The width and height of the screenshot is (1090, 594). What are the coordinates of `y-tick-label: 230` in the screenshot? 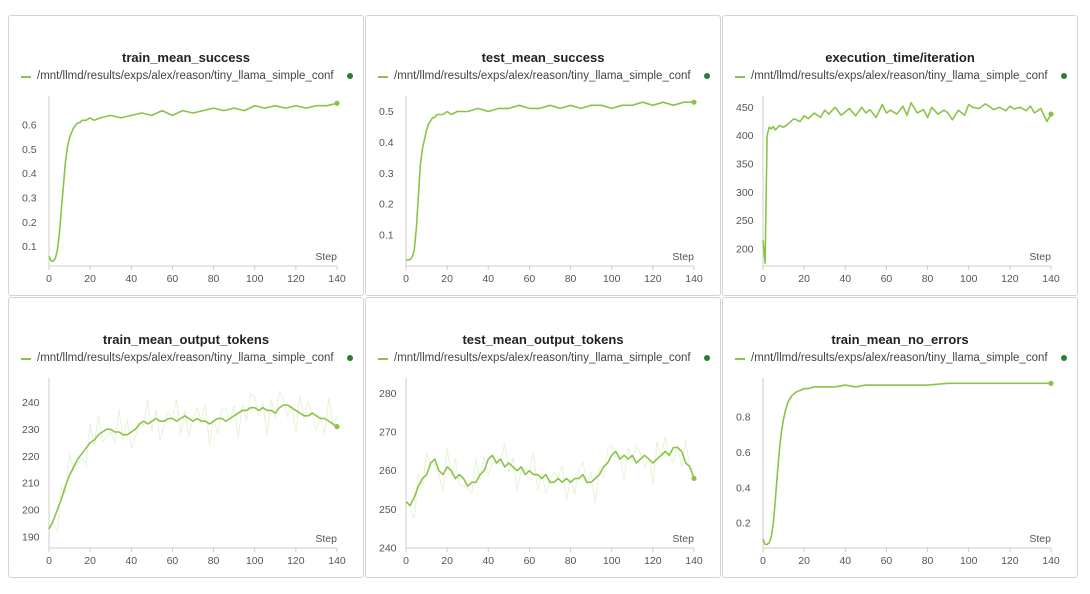 It's located at (31, 430).